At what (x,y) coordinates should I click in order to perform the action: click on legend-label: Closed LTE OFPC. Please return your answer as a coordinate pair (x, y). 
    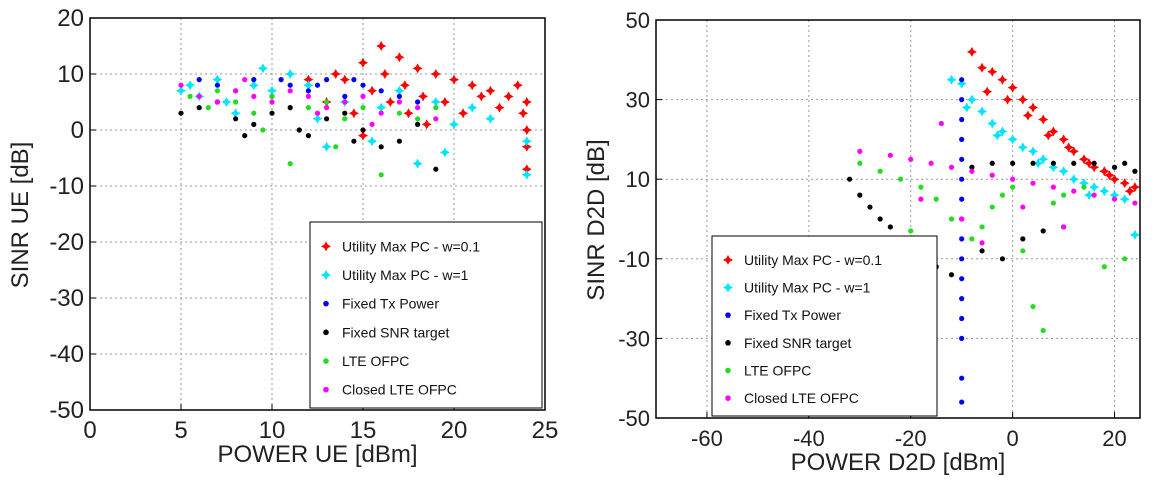
    Looking at the image, I should click on (399, 390).